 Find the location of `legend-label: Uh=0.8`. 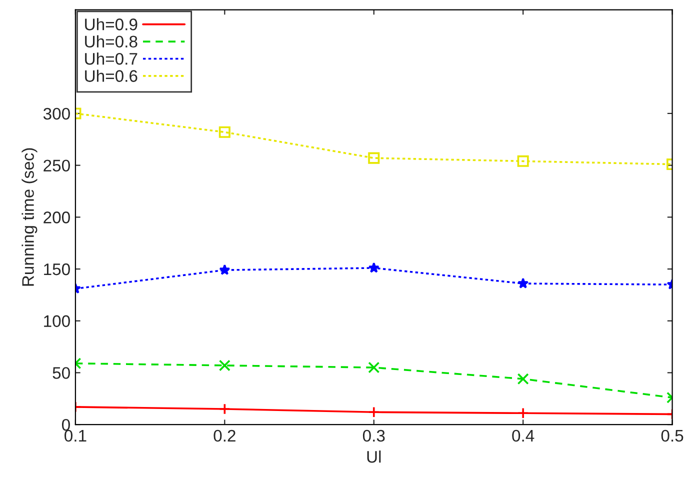

legend-label: Uh=0.8 is located at coordinates (111, 41).